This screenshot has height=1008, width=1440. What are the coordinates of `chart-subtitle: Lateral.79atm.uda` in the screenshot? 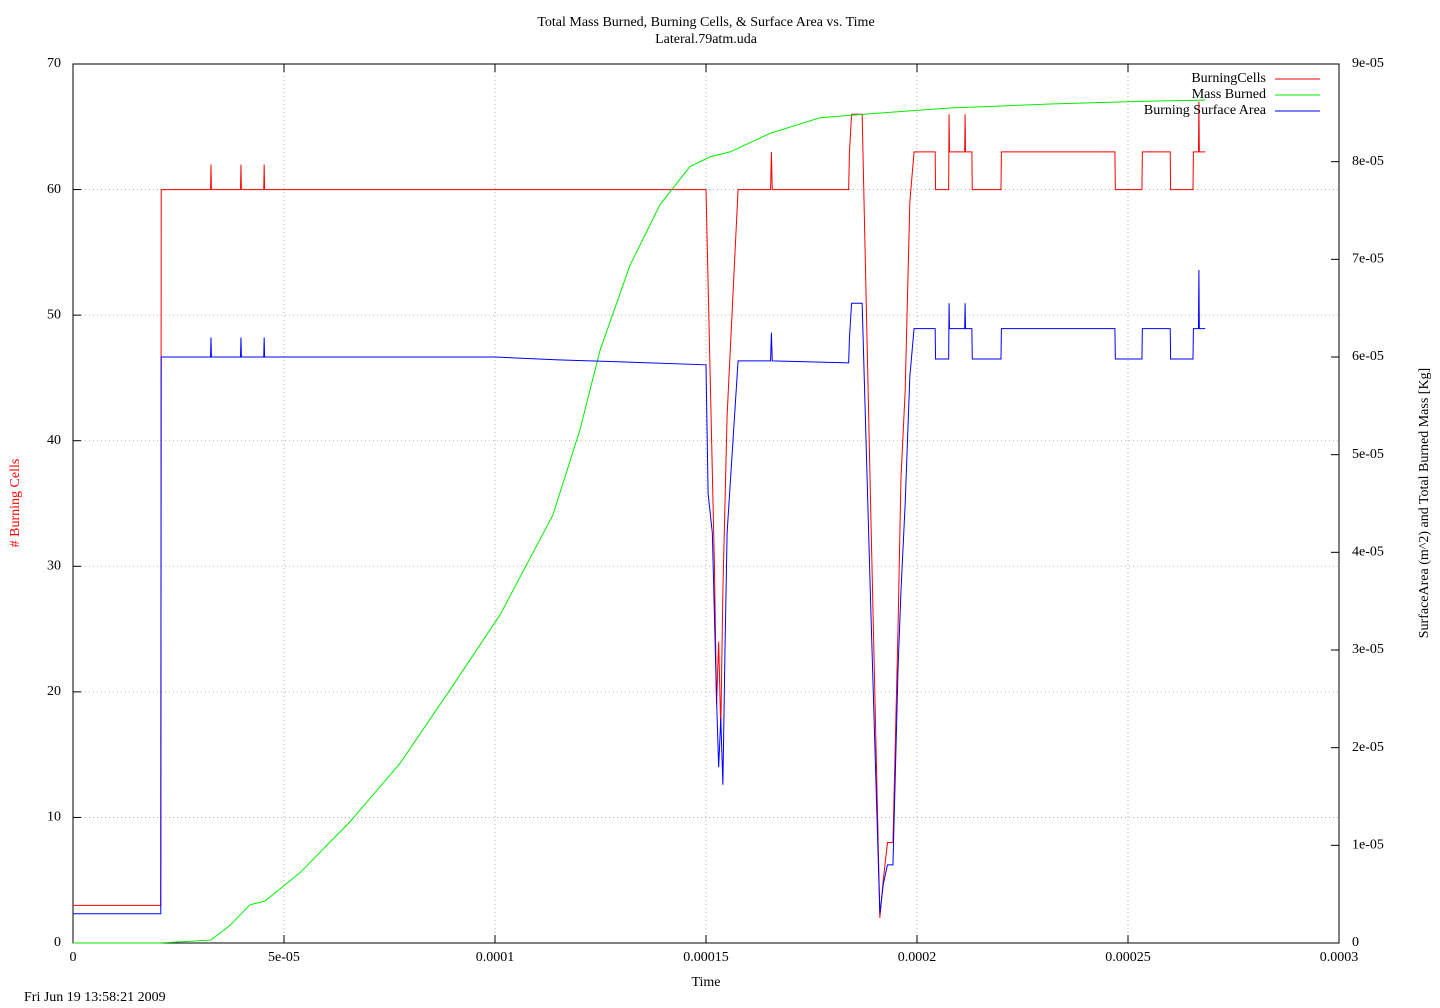 It's located at (706, 39).